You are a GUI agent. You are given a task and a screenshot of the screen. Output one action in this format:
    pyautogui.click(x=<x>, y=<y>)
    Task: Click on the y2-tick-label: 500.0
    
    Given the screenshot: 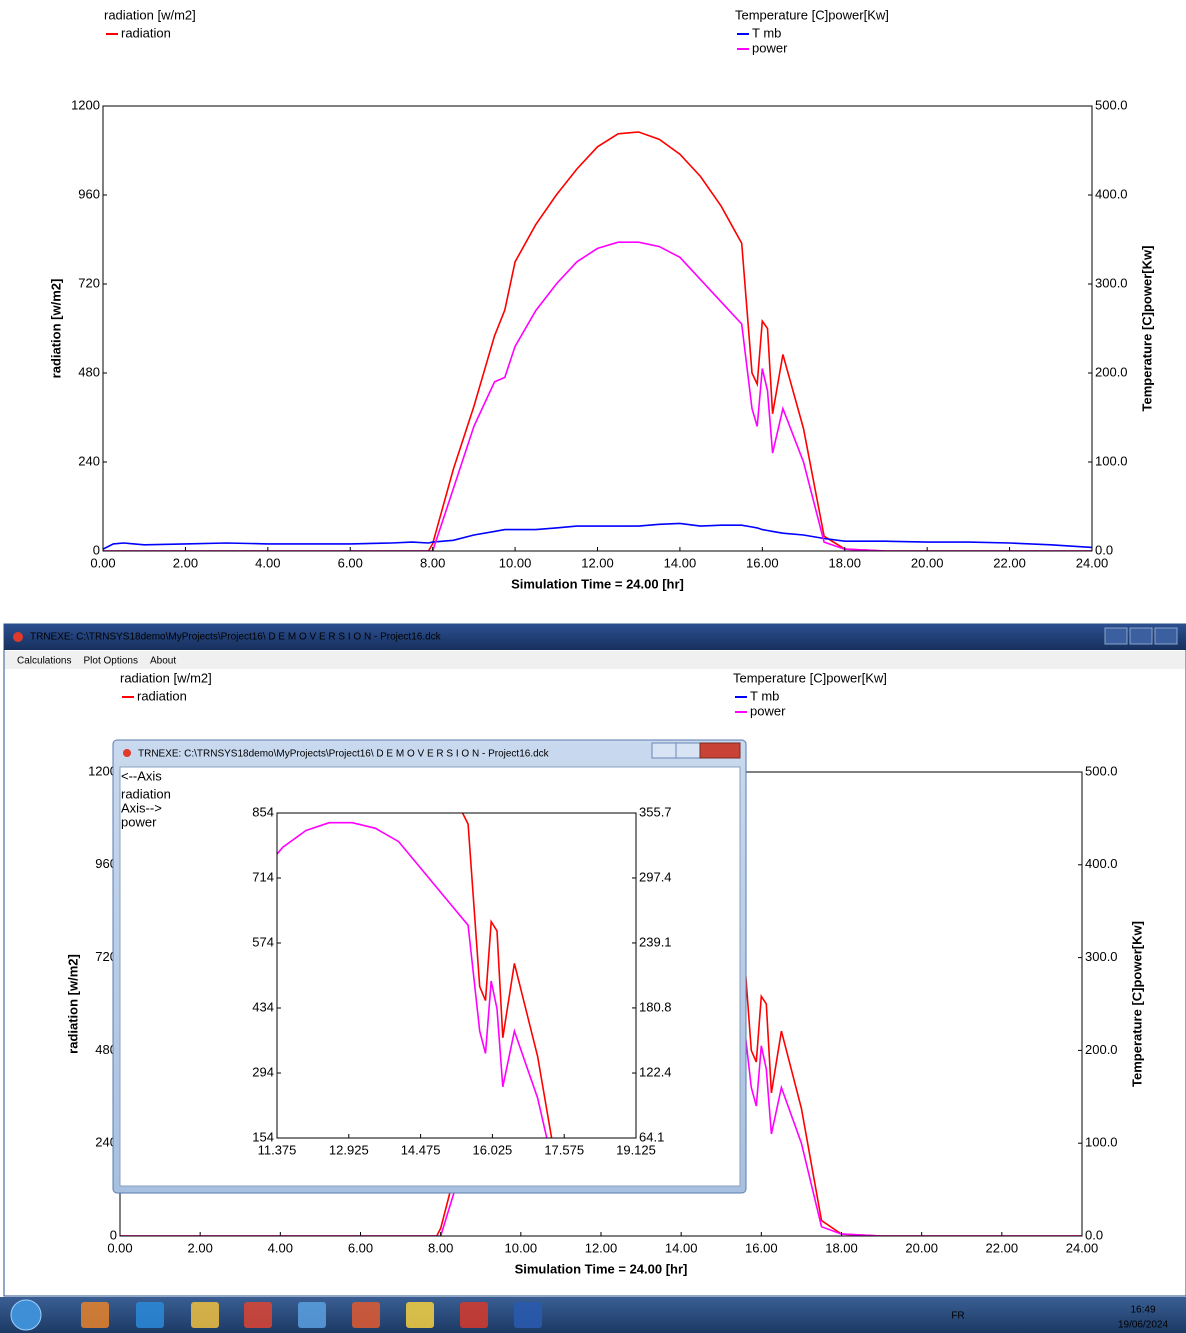 What is the action you would take?
    pyautogui.click(x=1101, y=770)
    